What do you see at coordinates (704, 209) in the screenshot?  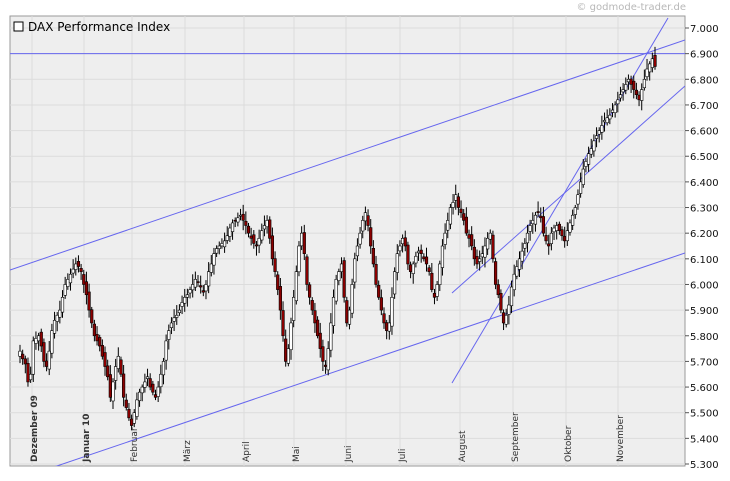 I see `y-tick-label: 6.300` at bounding box center [704, 209].